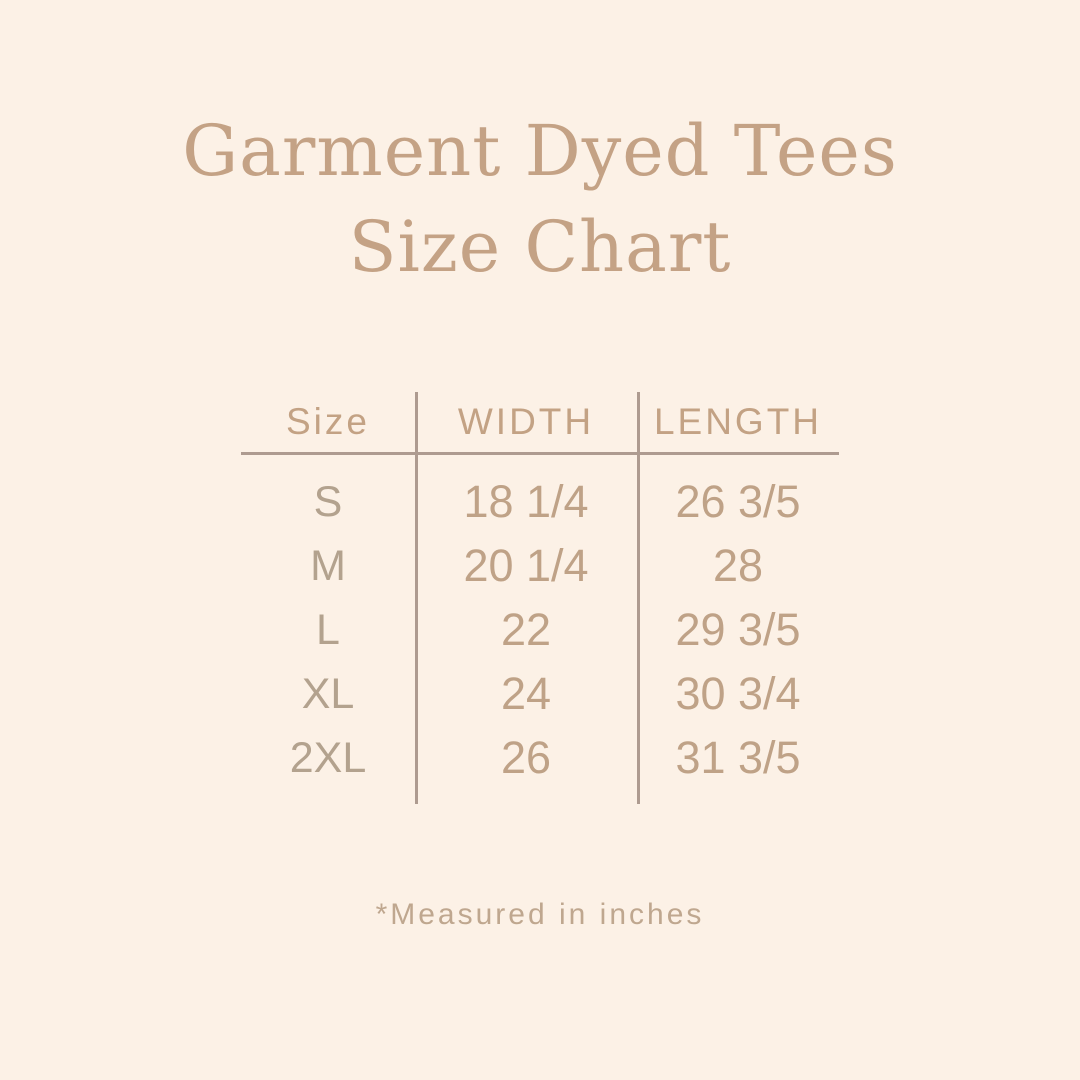  I want to click on size-cell: XL, so click(328, 693).